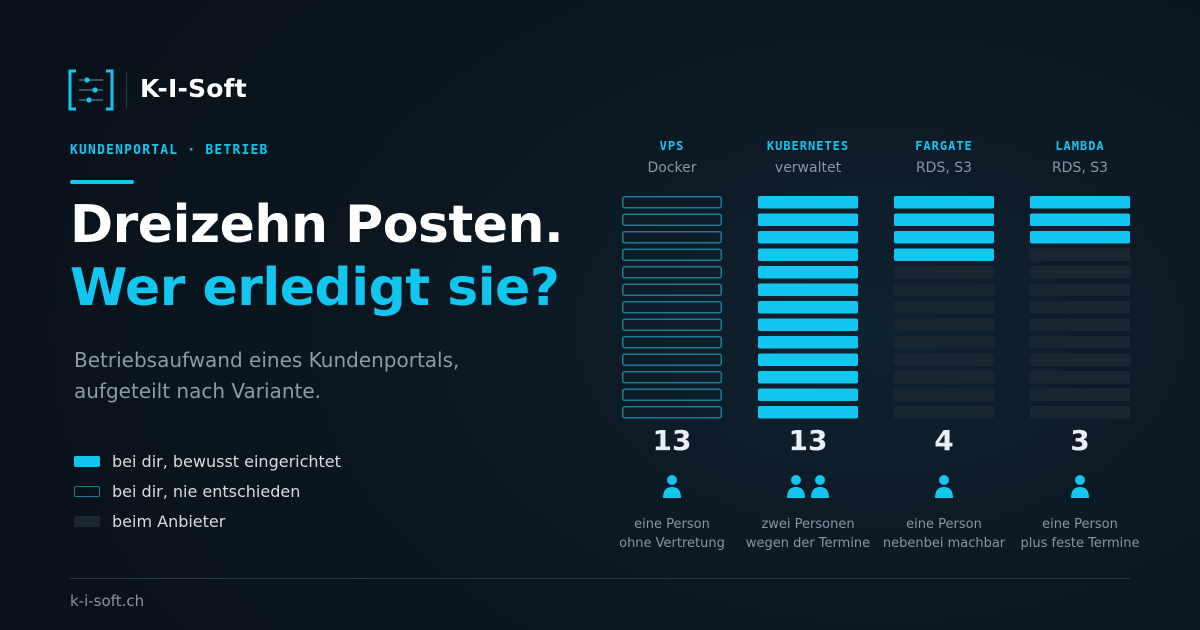 The width and height of the screenshot is (1200, 630). I want to click on legend-item-outline: bei dir, nie entschieden, so click(207, 491).